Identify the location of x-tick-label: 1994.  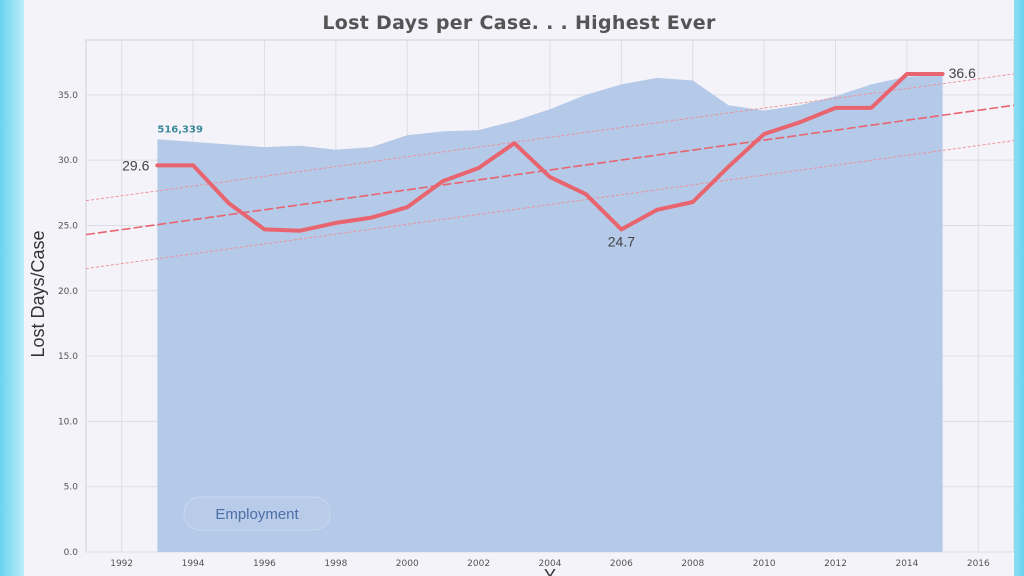
(193, 564).